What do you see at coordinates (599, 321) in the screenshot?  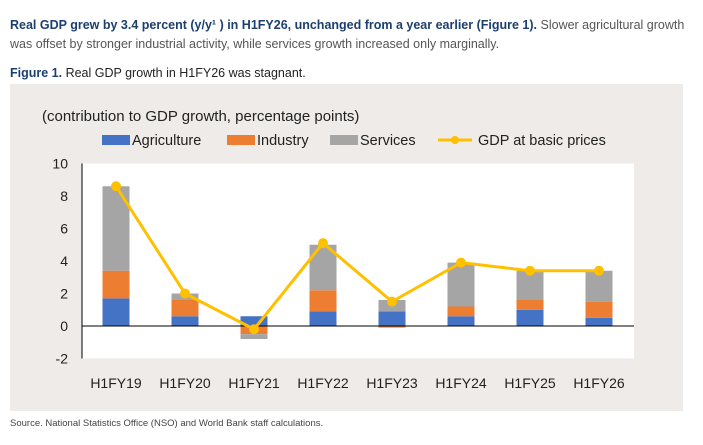 I see `bar-agriculture-H1FY26` at bounding box center [599, 321].